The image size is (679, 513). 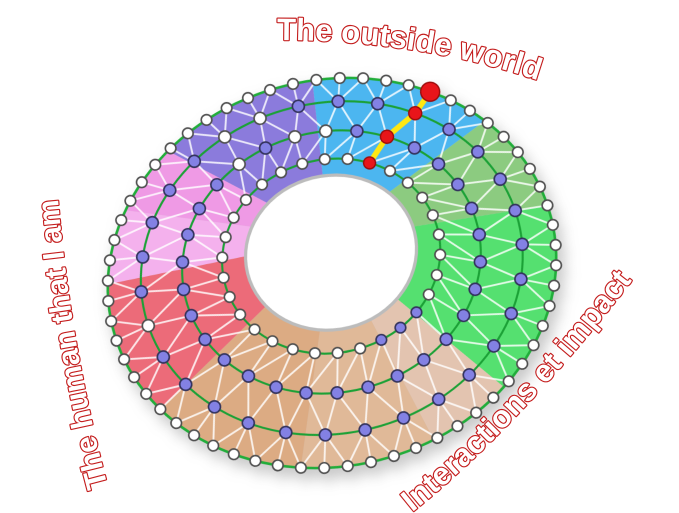 What do you see at coordinates (175, 236) in the screenshot?
I see `sector-pink-light` at bounding box center [175, 236].